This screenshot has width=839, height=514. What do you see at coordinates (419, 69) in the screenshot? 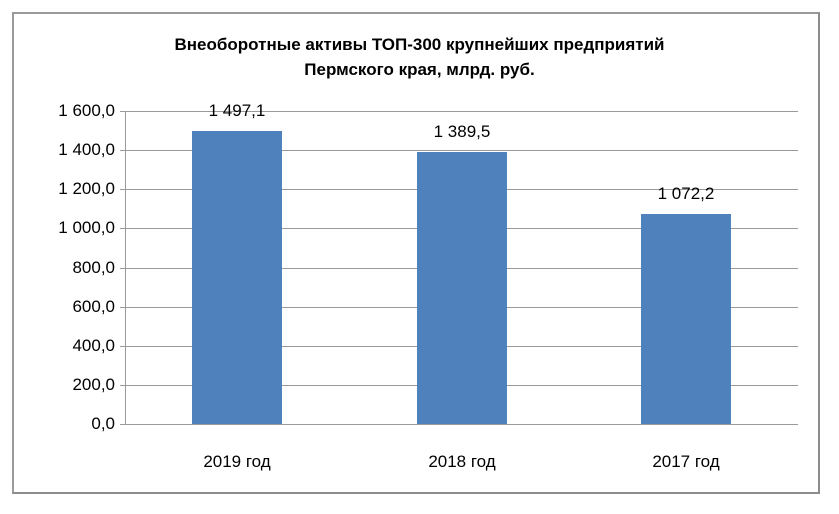
I see `chart-title-line-2: Пермского края, млрд. руб.` at bounding box center [419, 69].